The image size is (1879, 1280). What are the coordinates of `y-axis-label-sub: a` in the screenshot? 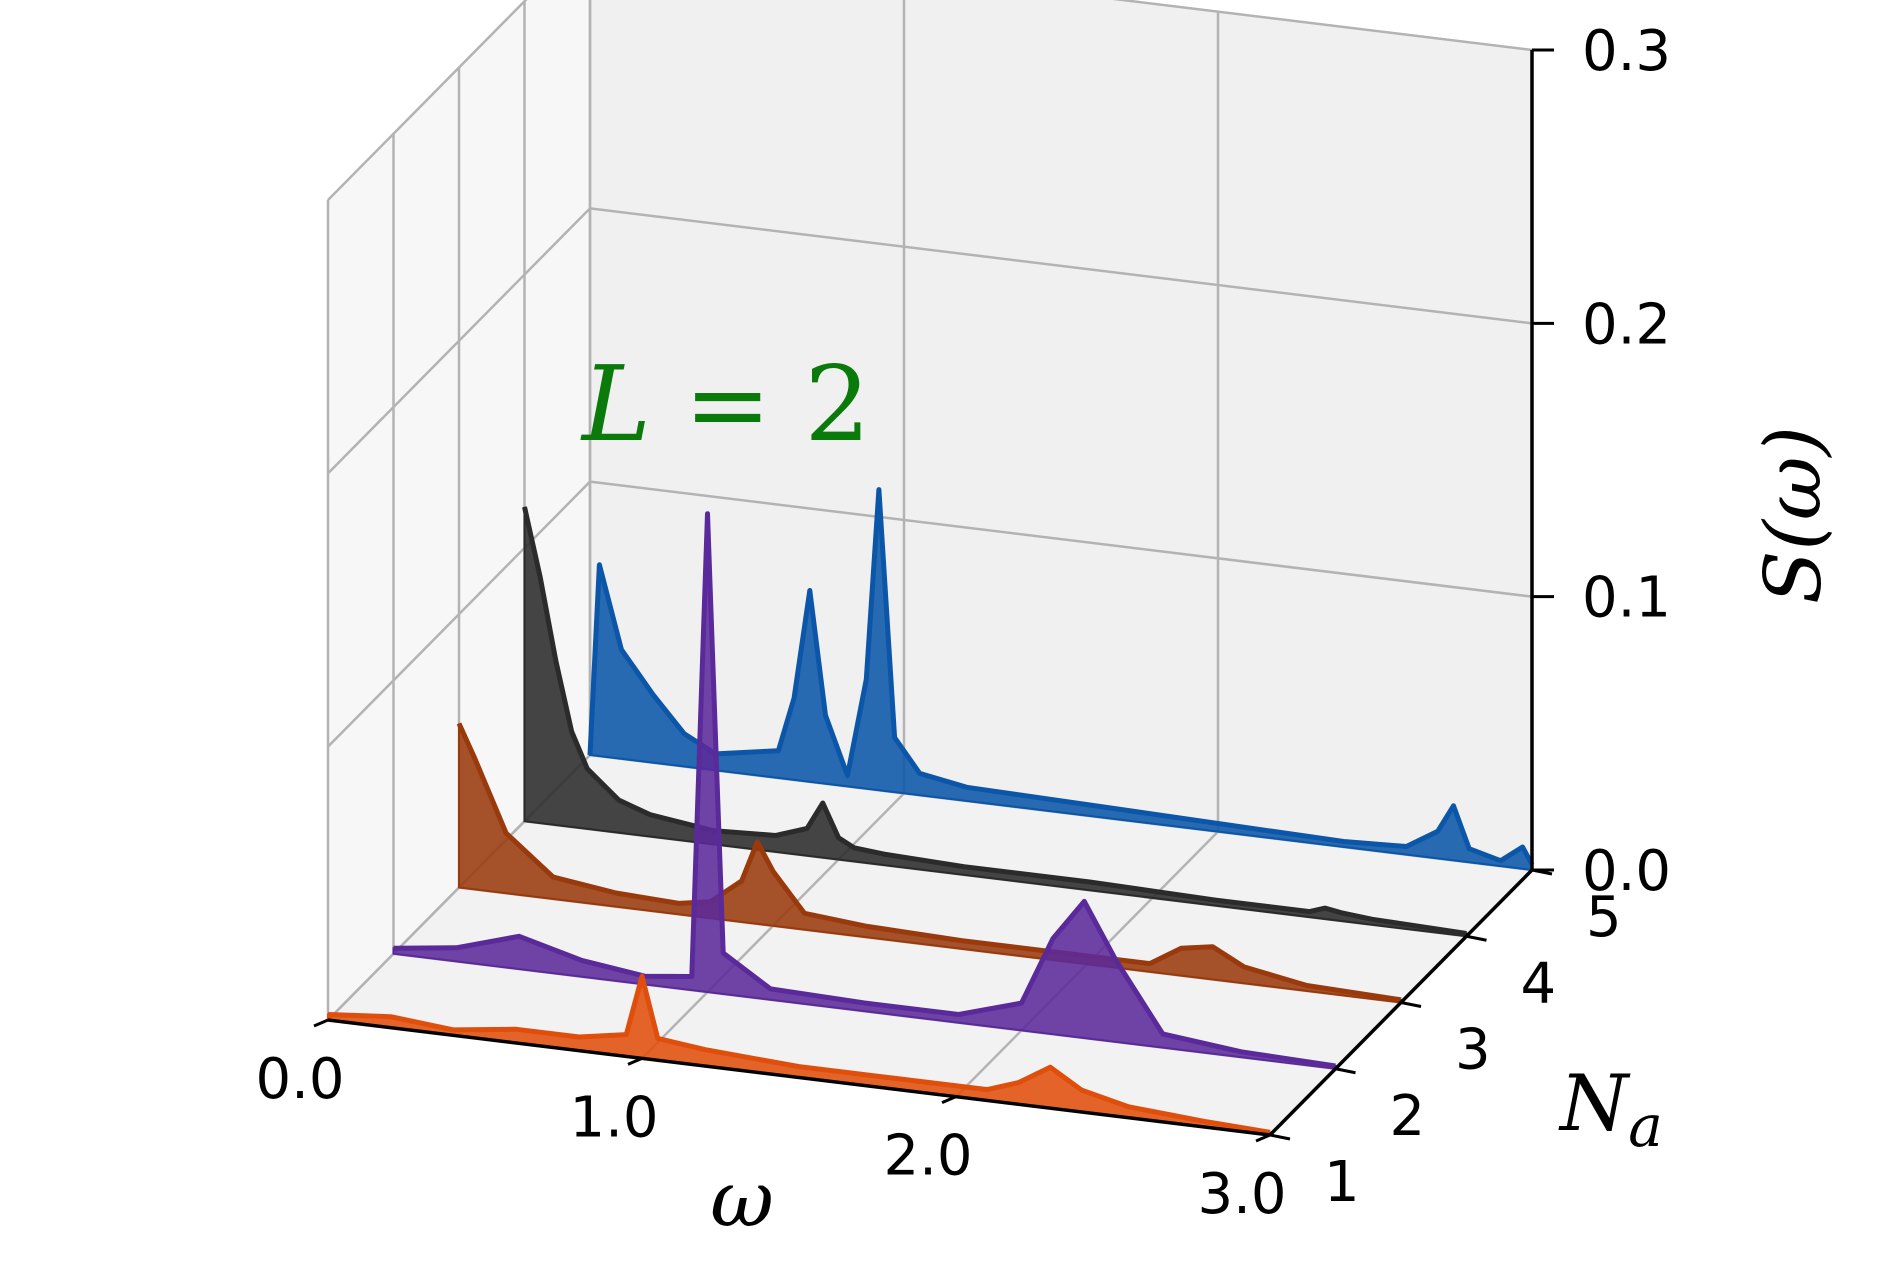 It's located at (1645, 1126).